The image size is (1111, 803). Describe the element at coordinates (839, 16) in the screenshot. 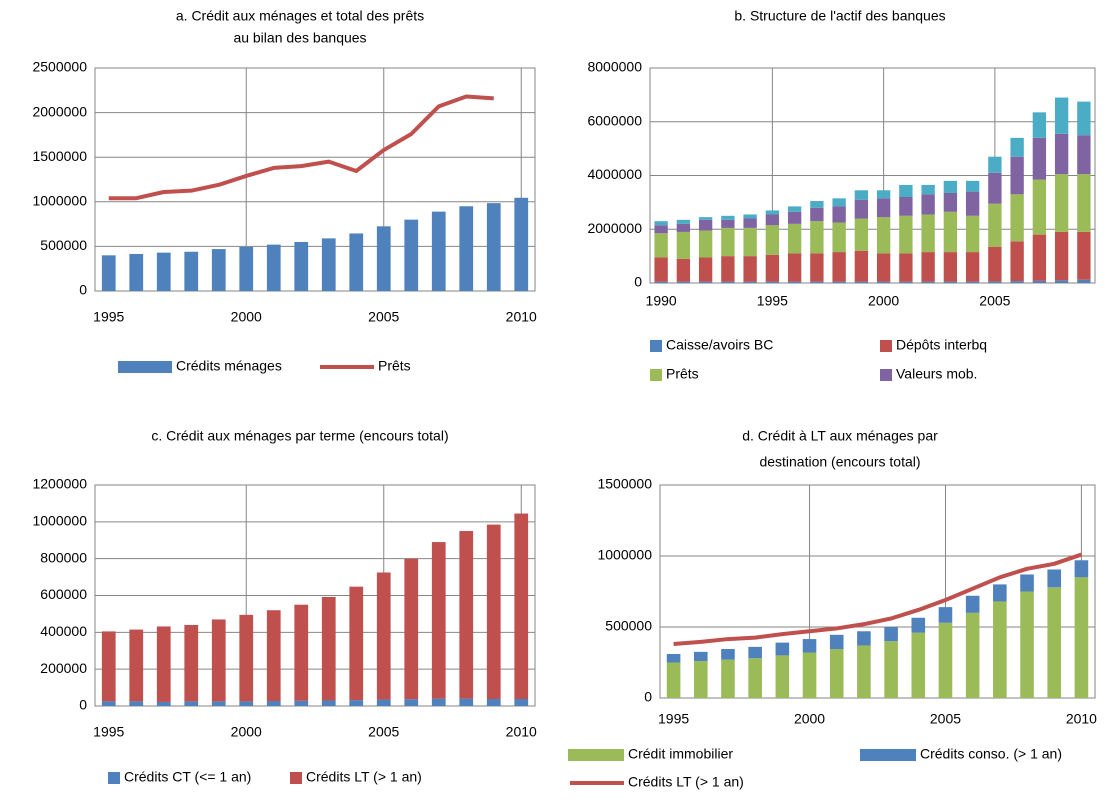

I see `chart-title: b. Structure de l'actif des banques` at that location.